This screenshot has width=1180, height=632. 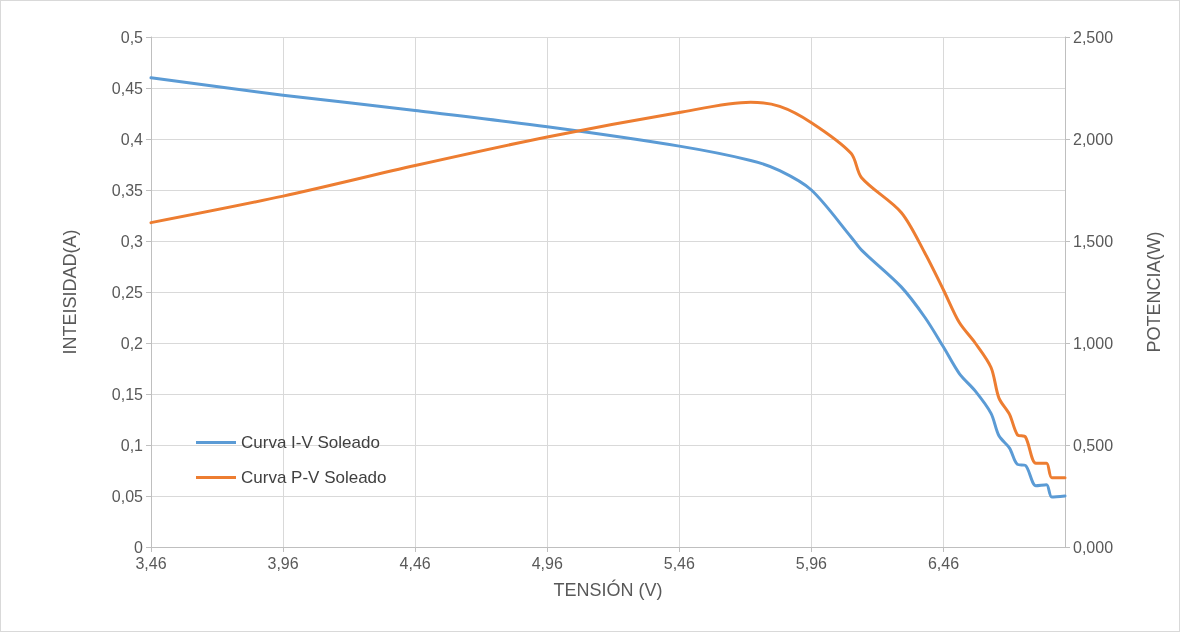 What do you see at coordinates (310, 442) in the screenshot?
I see `legend-label: Curva I-V Soleado` at bounding box center [310, 442].